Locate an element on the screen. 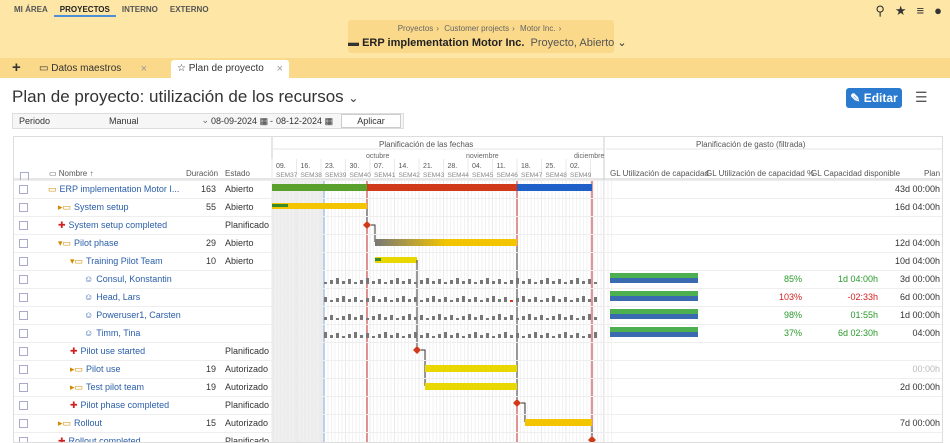 The height and width of the screenshot is (443, 950). table-row: ▾▭ Pilot phase 29 Abierto 12d 04:00h is located at coordinates (478, 243).